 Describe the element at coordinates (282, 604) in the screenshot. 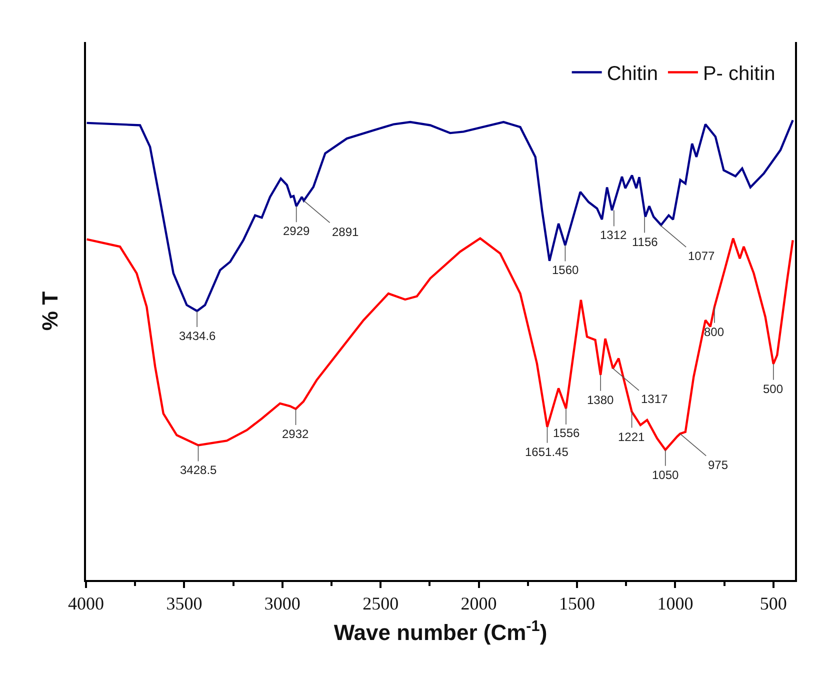

I see `x-tick-label: 3000` at that location.